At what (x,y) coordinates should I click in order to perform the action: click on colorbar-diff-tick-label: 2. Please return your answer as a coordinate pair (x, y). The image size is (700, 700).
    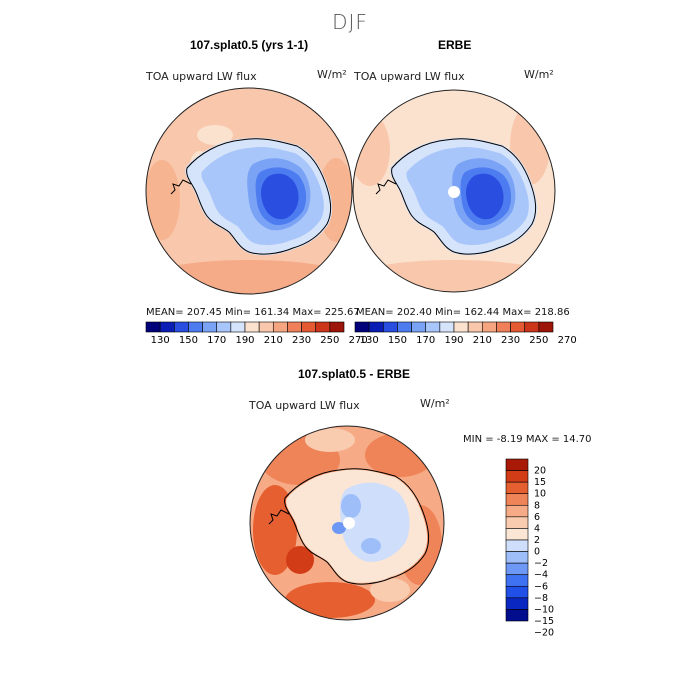
    Looking at the image, I should click on (537, 540).